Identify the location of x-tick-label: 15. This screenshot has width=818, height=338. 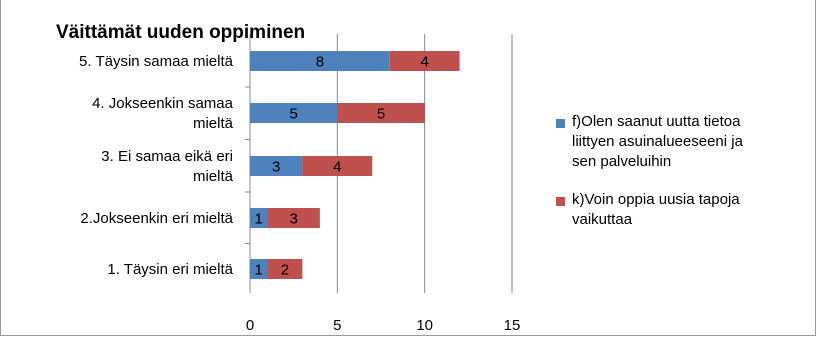
(512, 325).